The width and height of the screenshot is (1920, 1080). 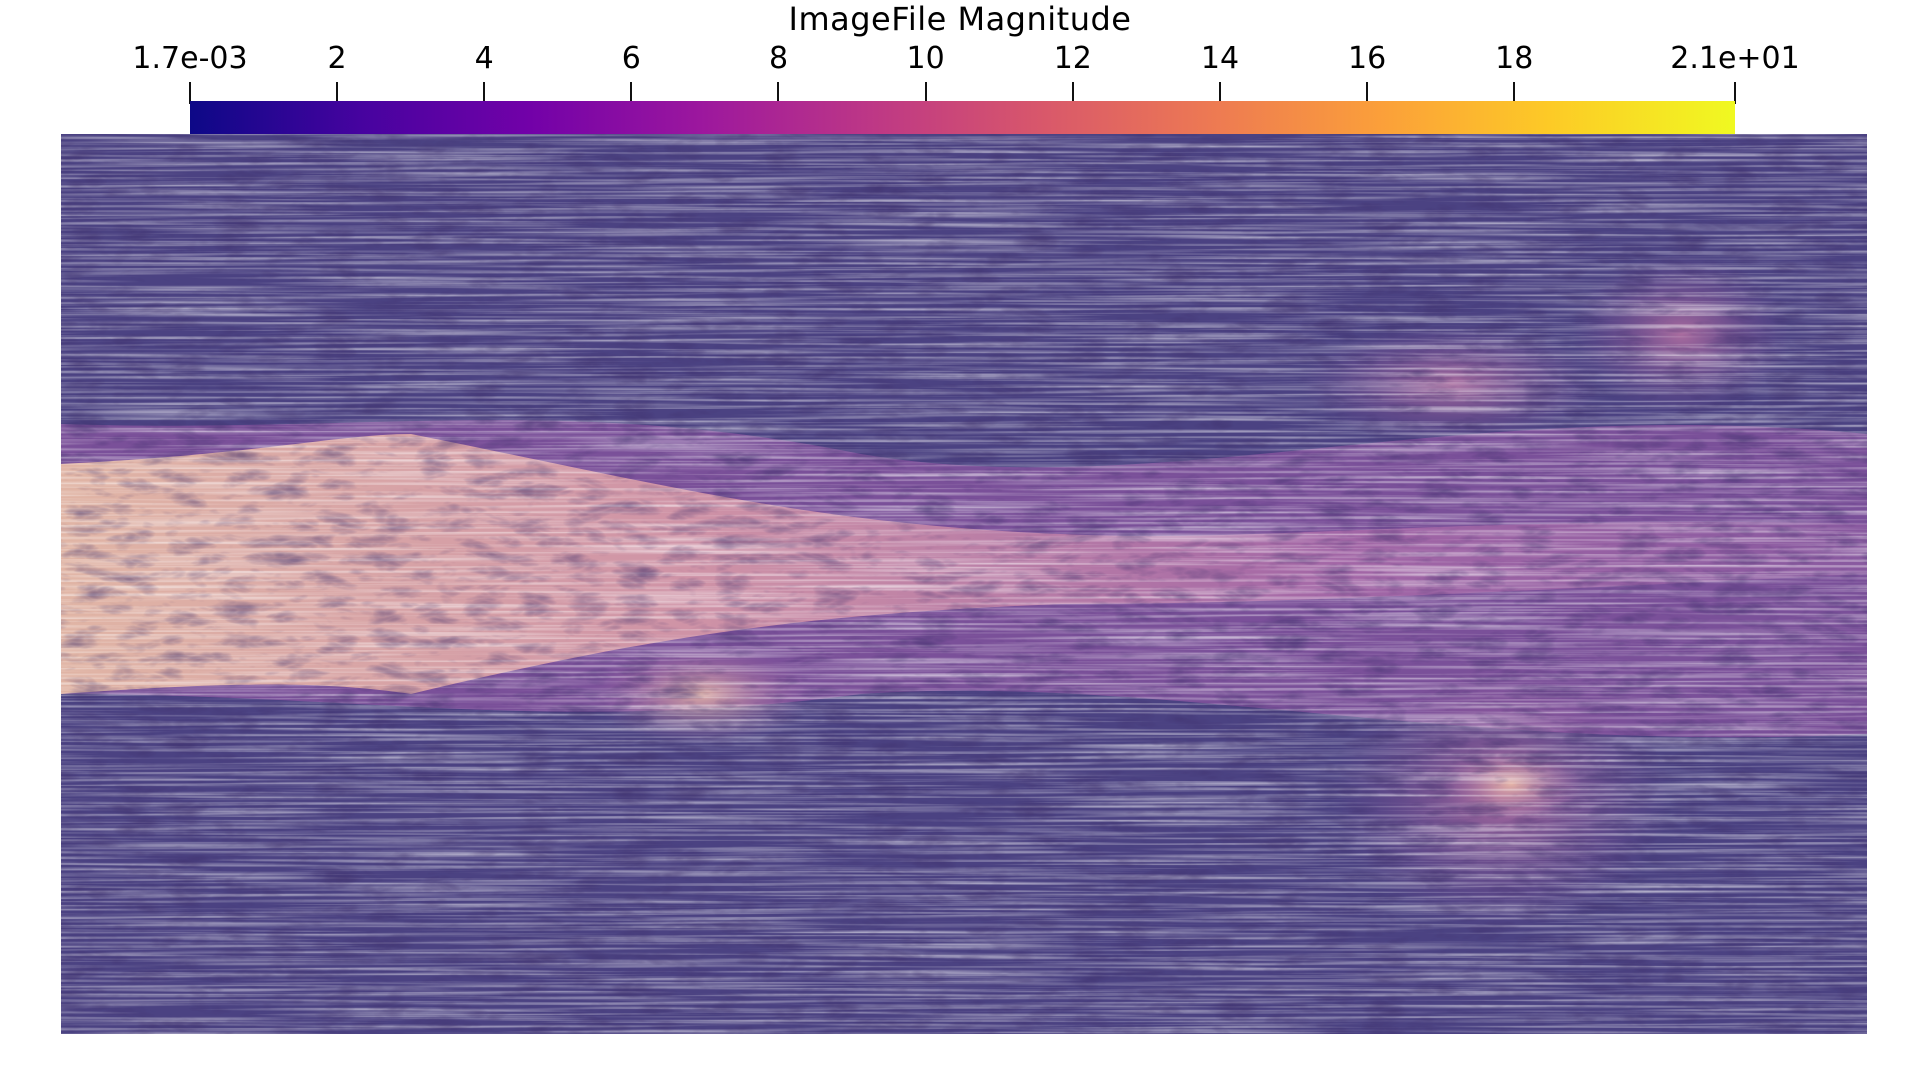 What do you see at coordinates (631, 58) in the screenshot?
I see `colorbar-tick-label: 6` at bounding box center [631, 58].